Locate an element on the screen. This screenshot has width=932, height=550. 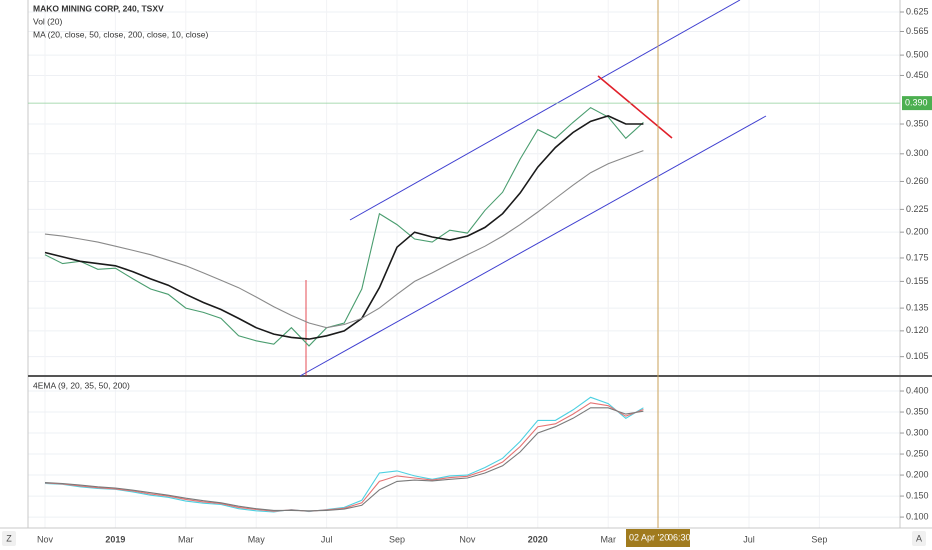
x-tick-label: 2020 is located at coordinates (538, 539).